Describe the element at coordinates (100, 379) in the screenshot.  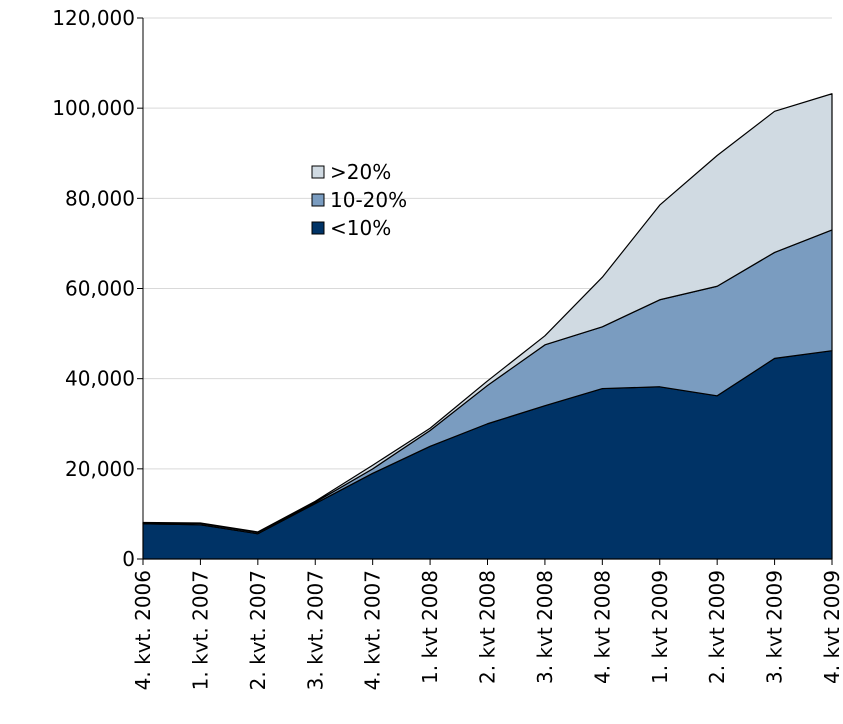
I see `y-tick-label: 40,000` at that location.